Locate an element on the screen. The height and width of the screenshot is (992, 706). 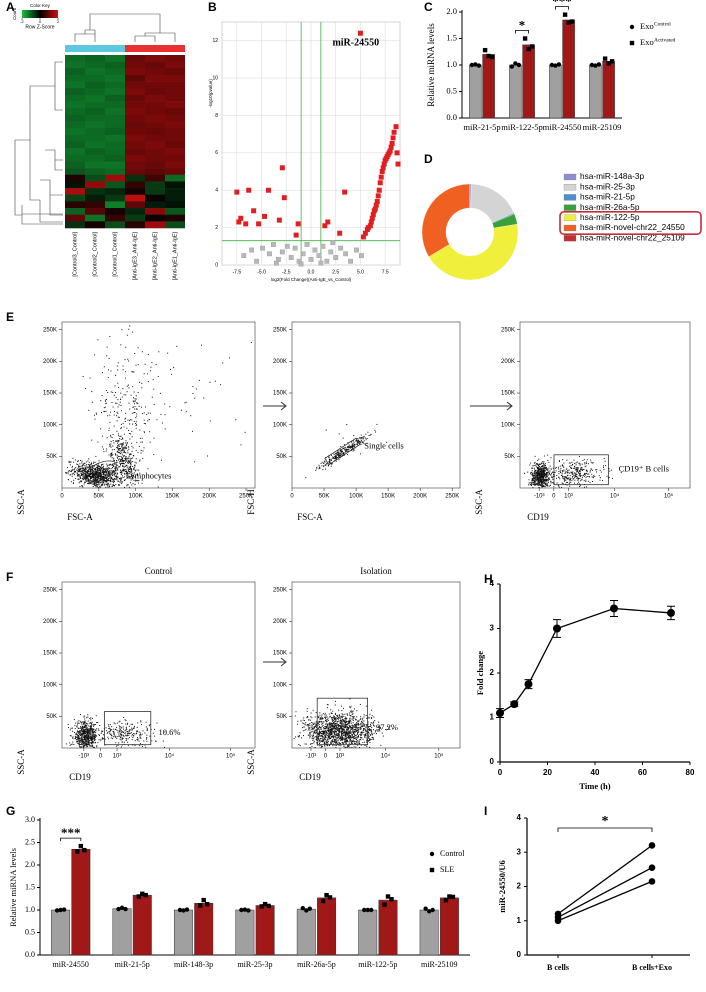
replicate-point is located at coordinates (485, 50).